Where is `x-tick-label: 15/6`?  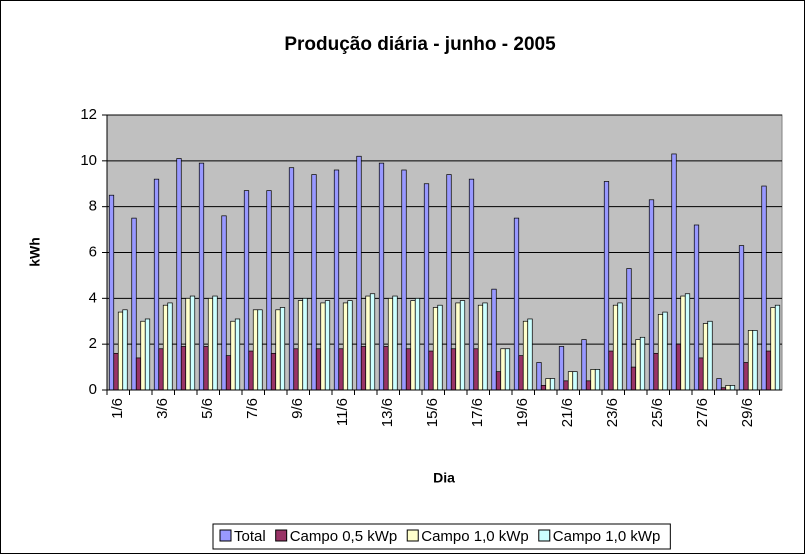
x-tick-label: 15/6 is located at coordinates (432, 412).